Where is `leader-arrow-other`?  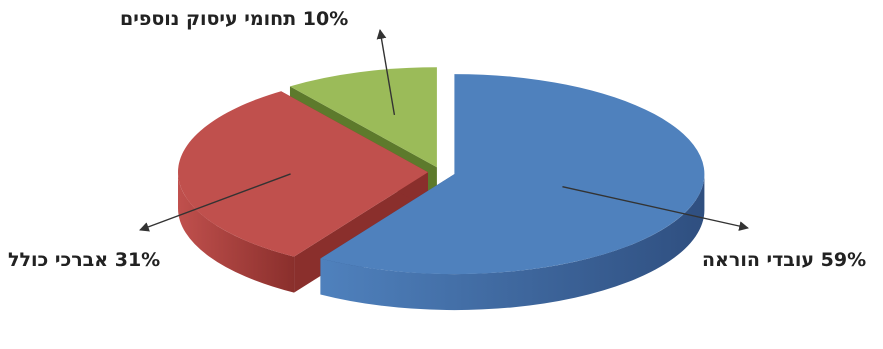 leader-arrow-other is located at coordinates (386, 72).